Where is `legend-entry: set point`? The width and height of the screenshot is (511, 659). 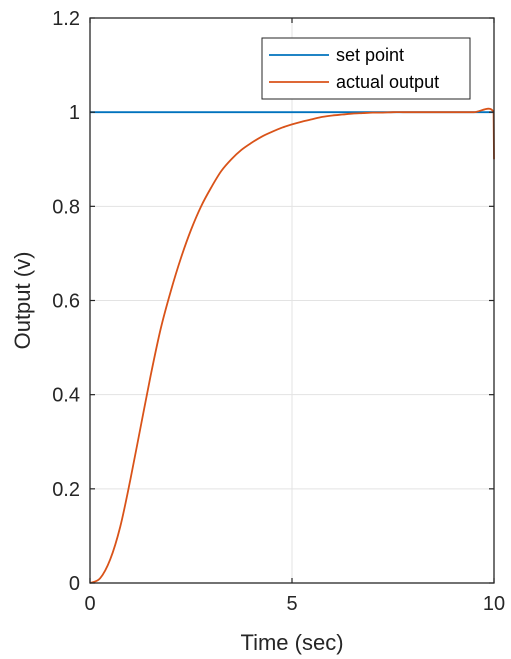
legend-entry: set point is located at coordinates (370, 55).